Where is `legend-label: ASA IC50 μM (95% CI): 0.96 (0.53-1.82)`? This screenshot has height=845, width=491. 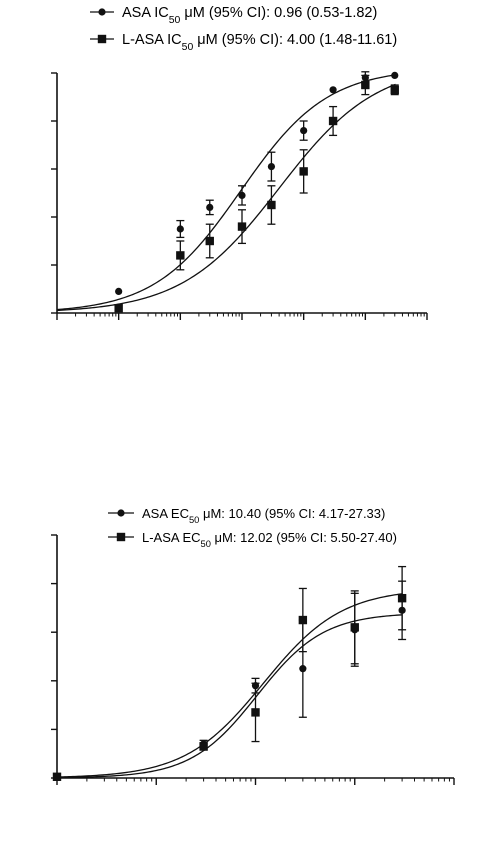
legend-label: ASA IC50 μM (95% CI): 0.96 (0.53-1.82) is located at coordinates (249, 15).